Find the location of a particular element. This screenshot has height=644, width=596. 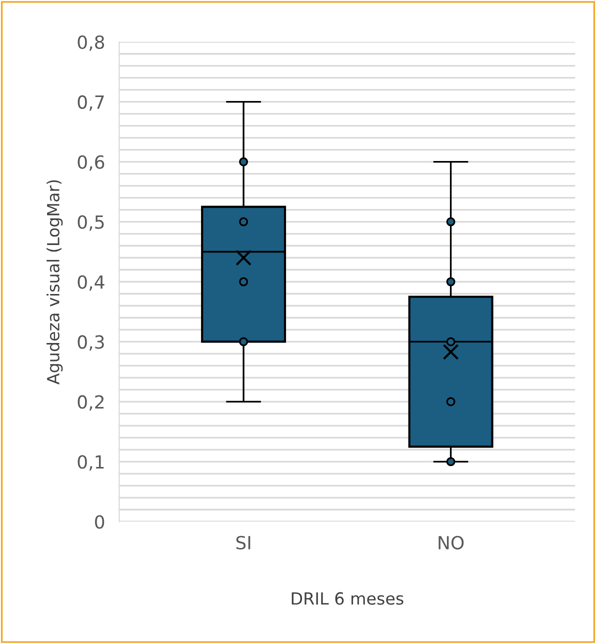

y-axis-title: Agudeza visual (LogMar) is located at coordinates (54, 282).